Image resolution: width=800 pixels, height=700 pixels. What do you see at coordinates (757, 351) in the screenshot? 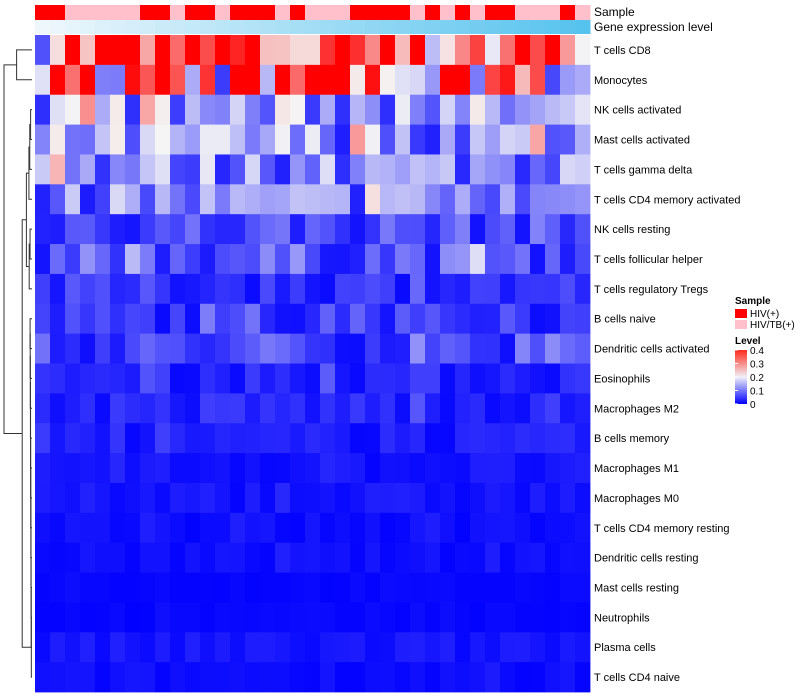
I see `legend-tick-label: 0.4` at bounding box center [757, 351].